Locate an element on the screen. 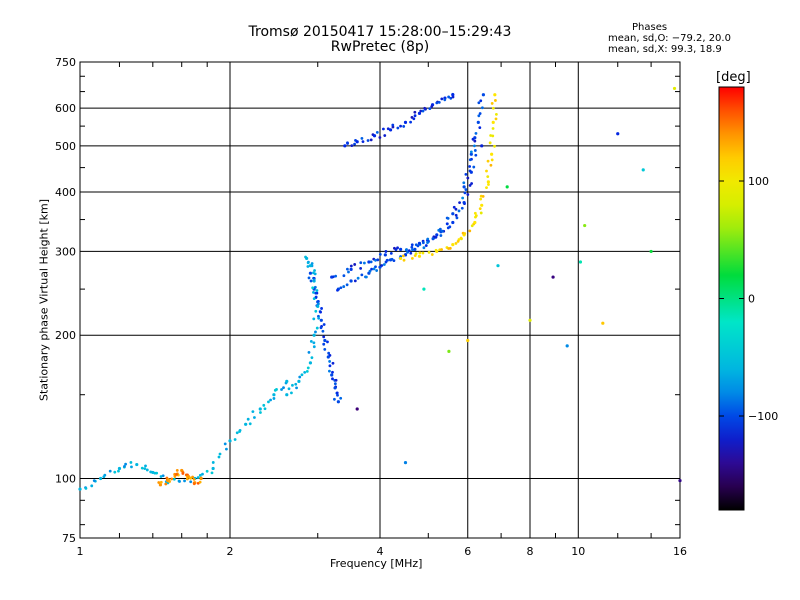  x-tick-label: 16 is located at coordinates (680, 551).